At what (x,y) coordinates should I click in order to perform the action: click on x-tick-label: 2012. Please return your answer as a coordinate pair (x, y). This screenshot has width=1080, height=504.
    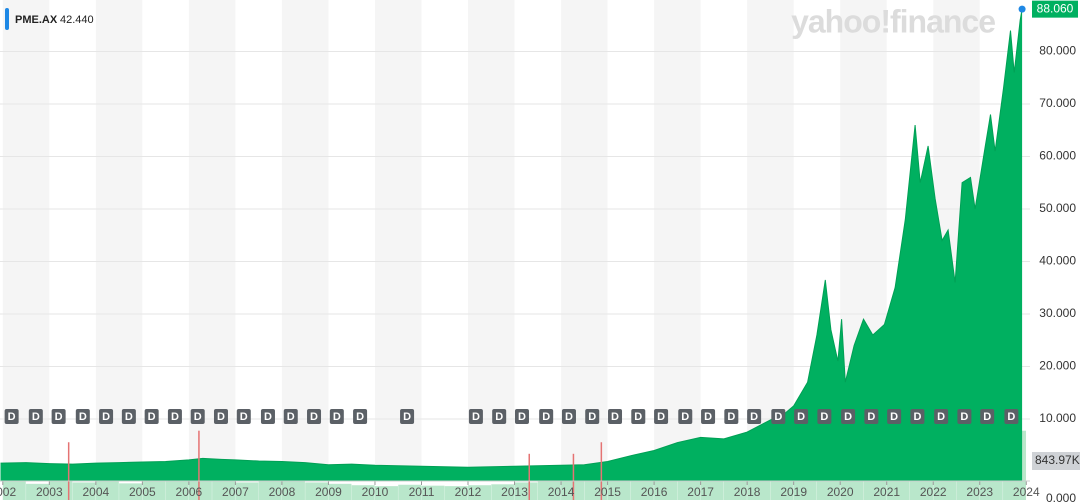
    Looking at the image, I should click on (468, 492).